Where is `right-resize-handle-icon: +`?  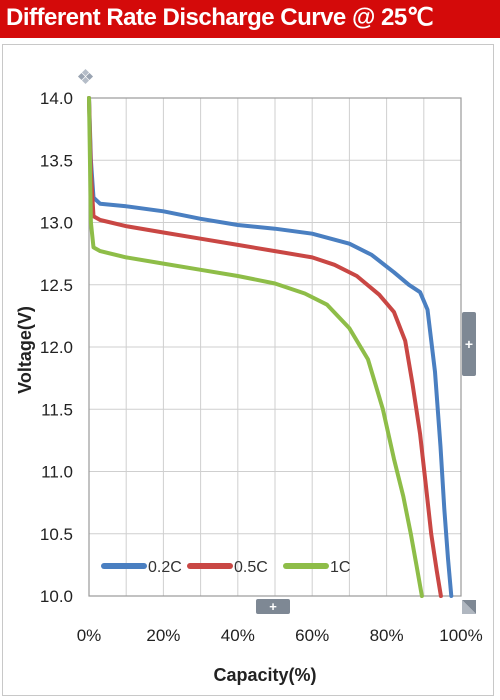
right-resize-handle-icon: + is located at coordinates (469, 344).